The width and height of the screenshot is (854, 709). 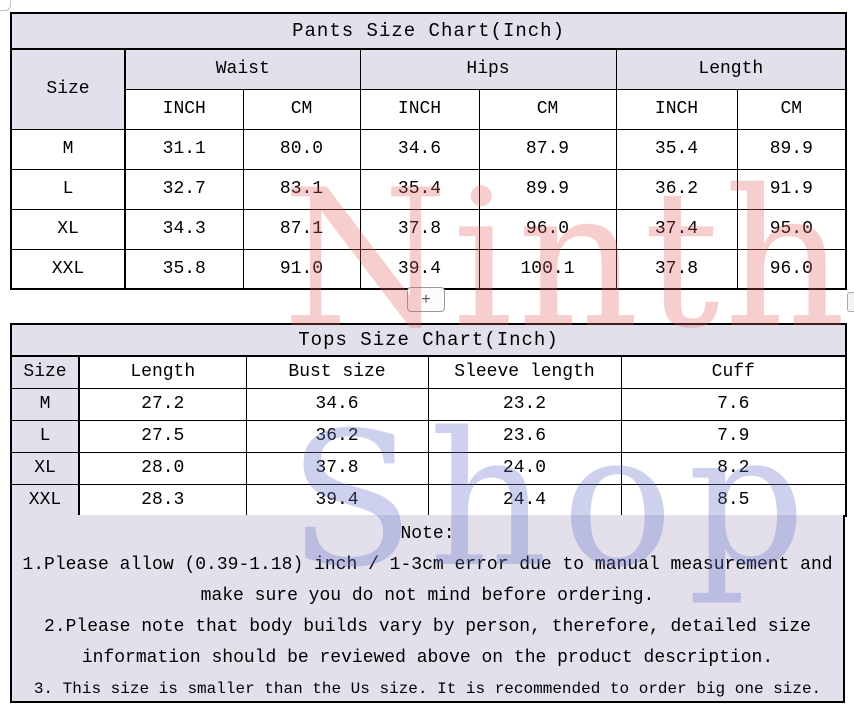 What do you see at coordinates (524, 436) in the screenshot?
I see `tops-cell: 23.6` at bounding box center [524, 436].